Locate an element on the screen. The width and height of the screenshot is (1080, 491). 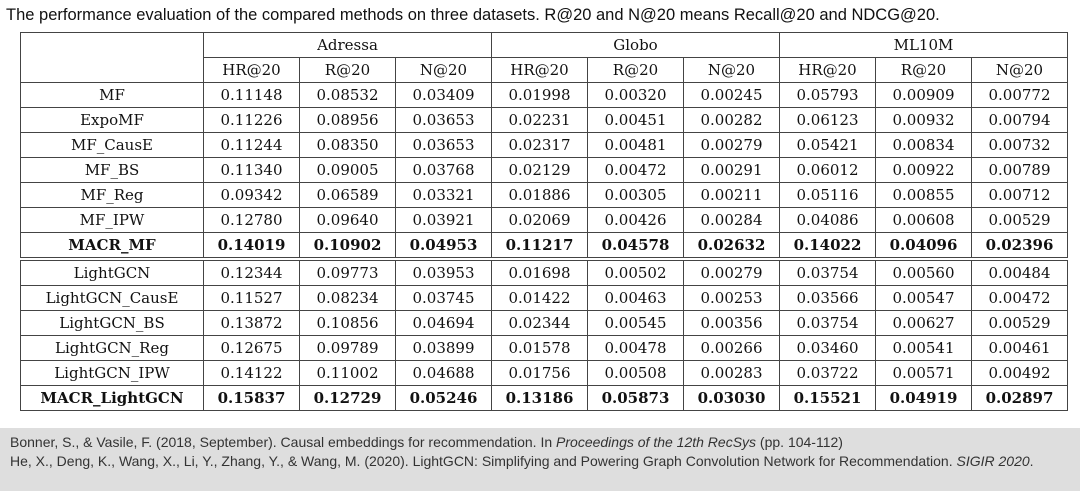
value-cell: 0.02396 is located at coordinates (1019, 246).